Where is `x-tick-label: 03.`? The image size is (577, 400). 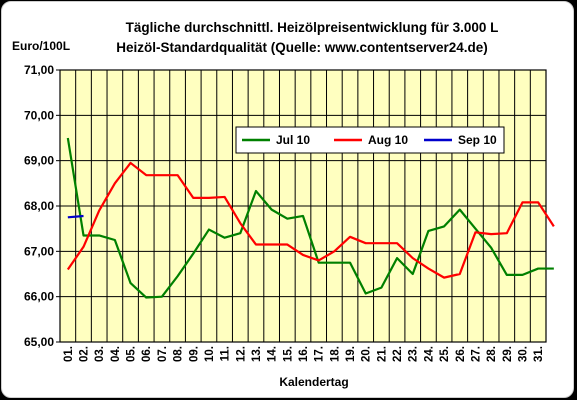 x-tick-label: 03. is located at coordinates (100, 354).